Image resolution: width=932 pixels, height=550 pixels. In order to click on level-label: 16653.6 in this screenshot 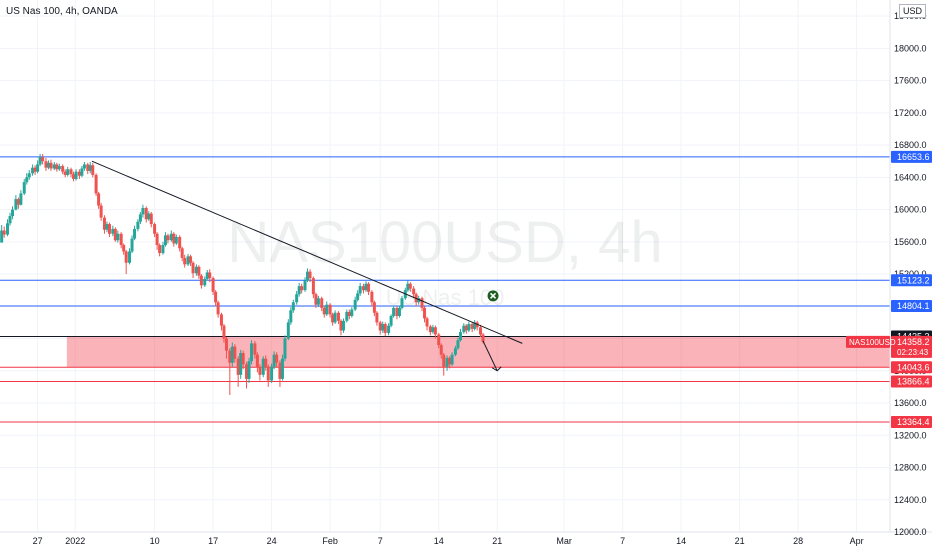, I will do `click(913, 157)`.